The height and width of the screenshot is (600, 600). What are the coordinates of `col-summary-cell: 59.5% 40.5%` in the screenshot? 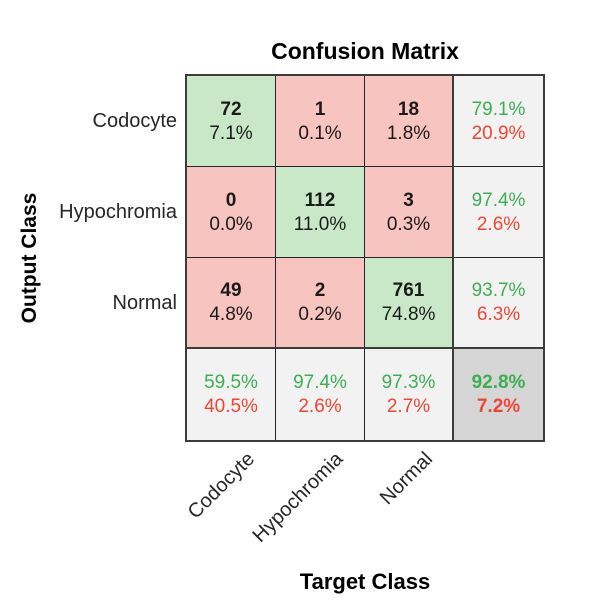 It's located at (231, 394).